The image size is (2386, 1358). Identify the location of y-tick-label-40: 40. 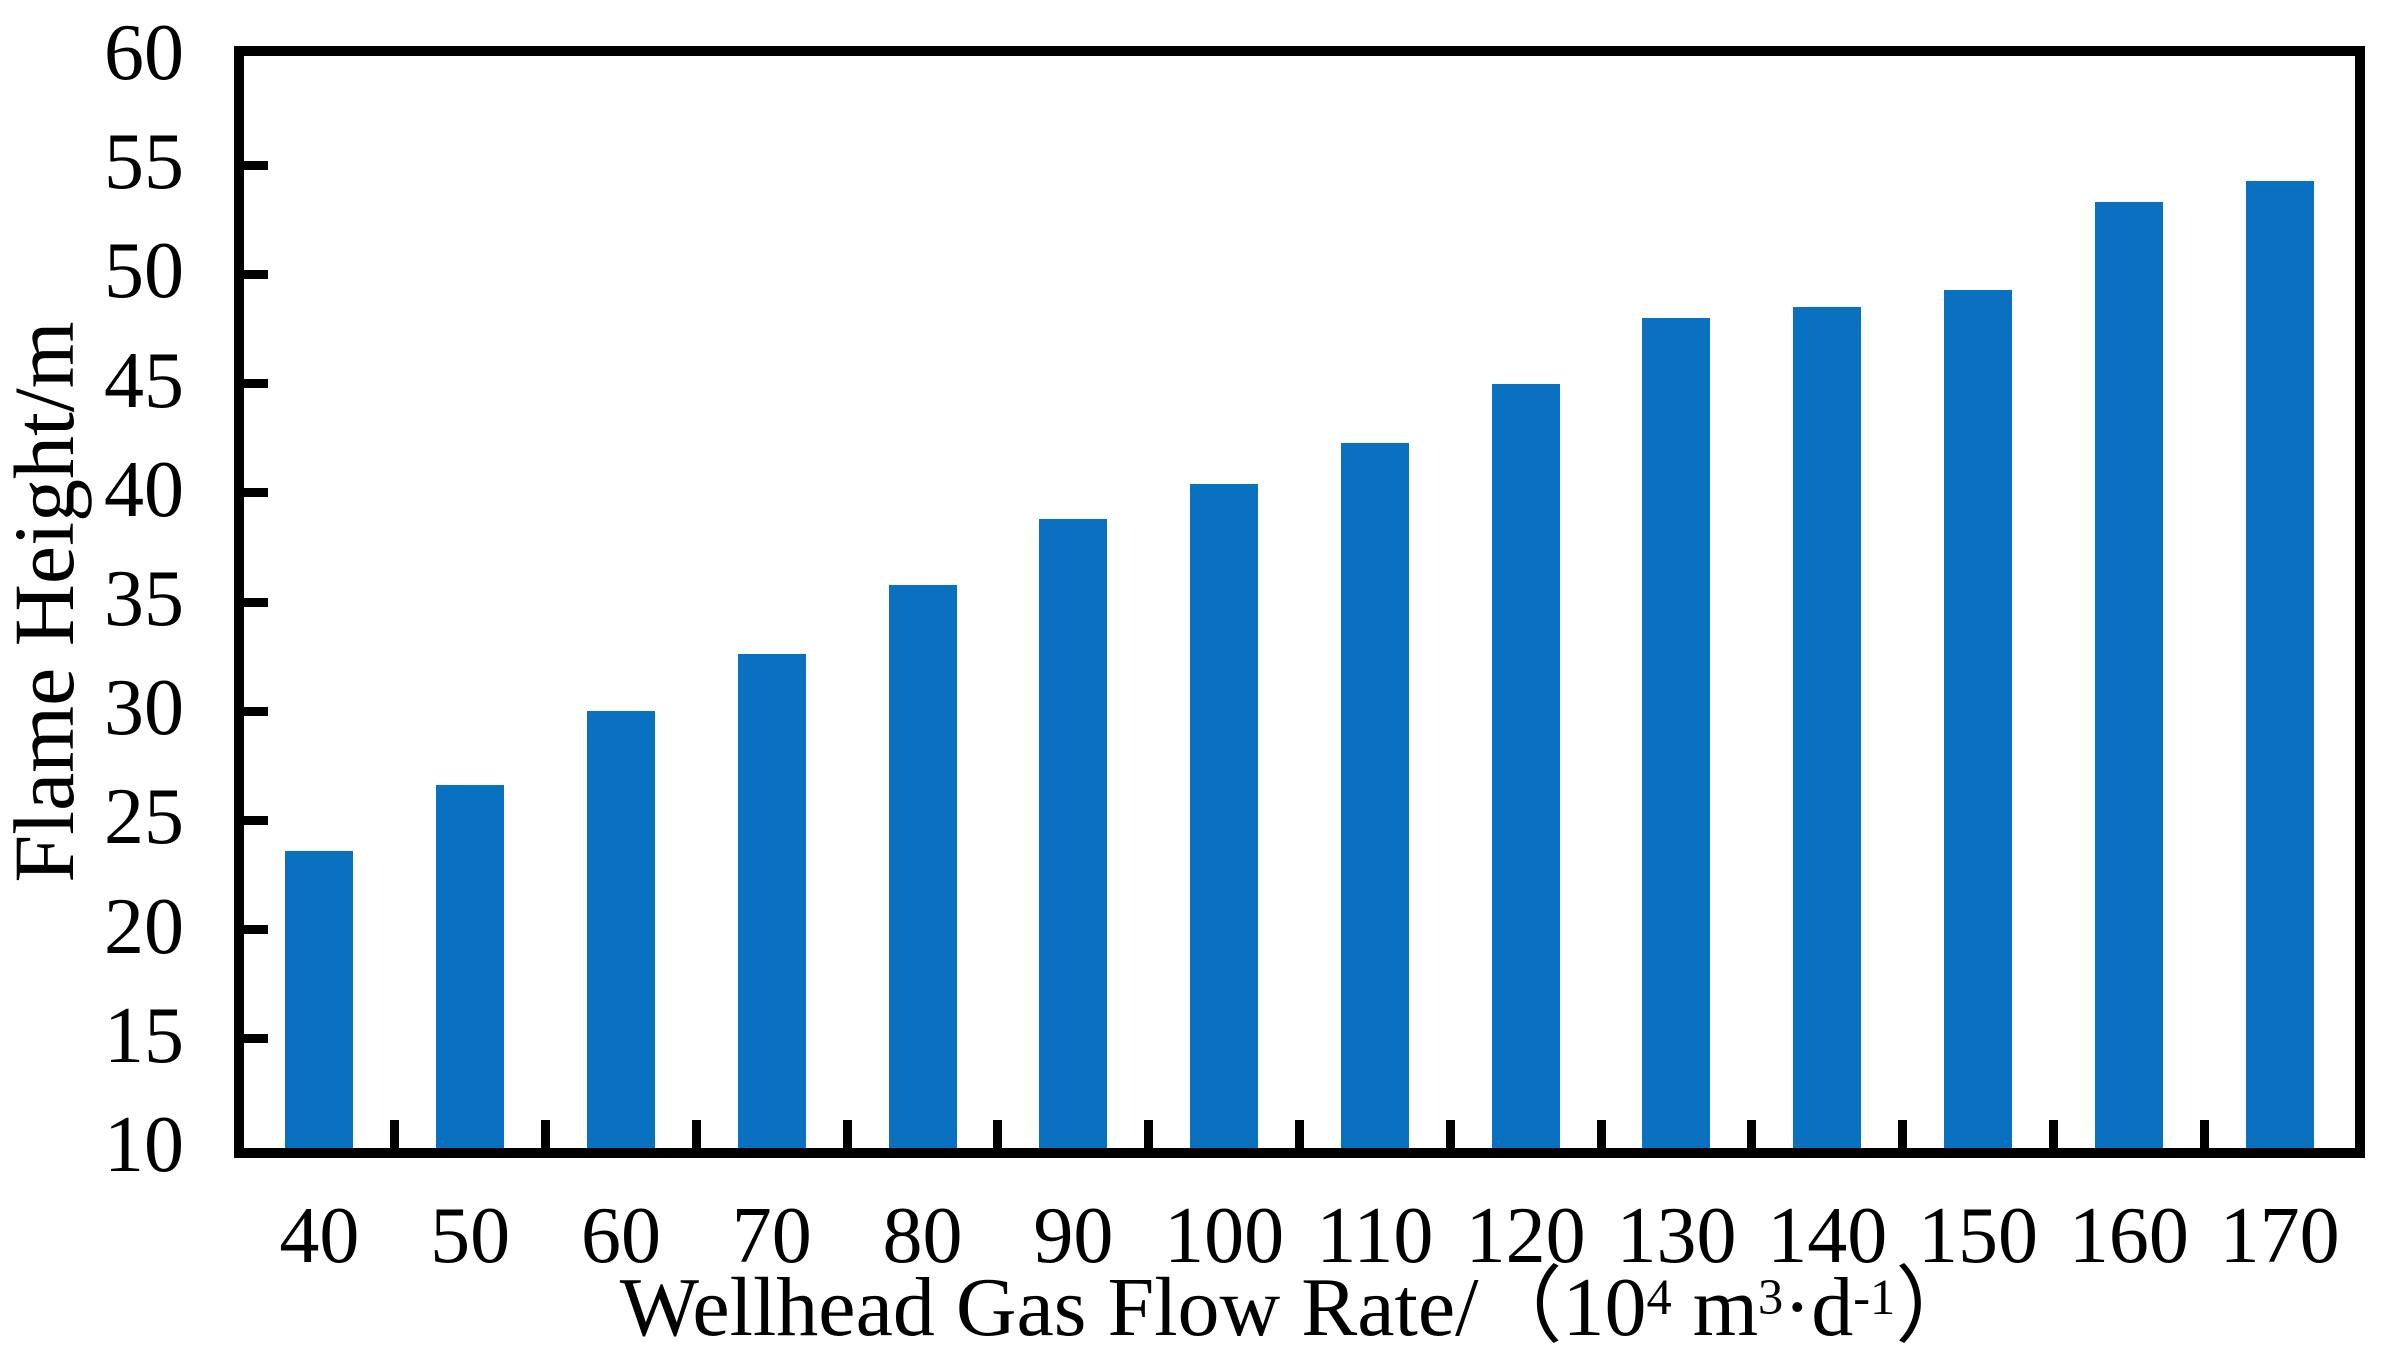
(144, 489).